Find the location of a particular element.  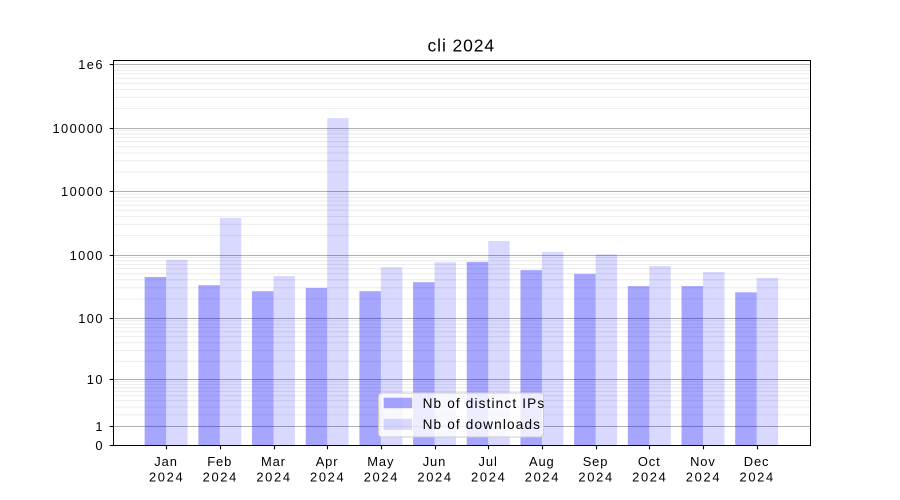

svg-text: Sep is located at coordinates (596, 461).